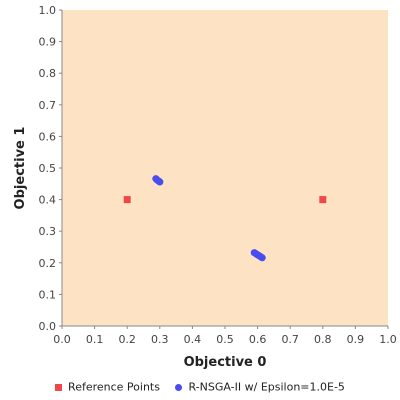 The image size is (400, 400). Describe the element at coordinates (114, 387) in the screenshot. I see `legend-label: Reference Points` at that location.